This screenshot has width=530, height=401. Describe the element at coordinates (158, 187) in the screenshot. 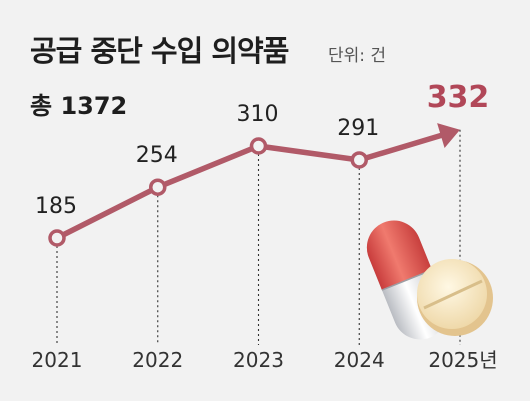

I see `data-point-2022` at that location.